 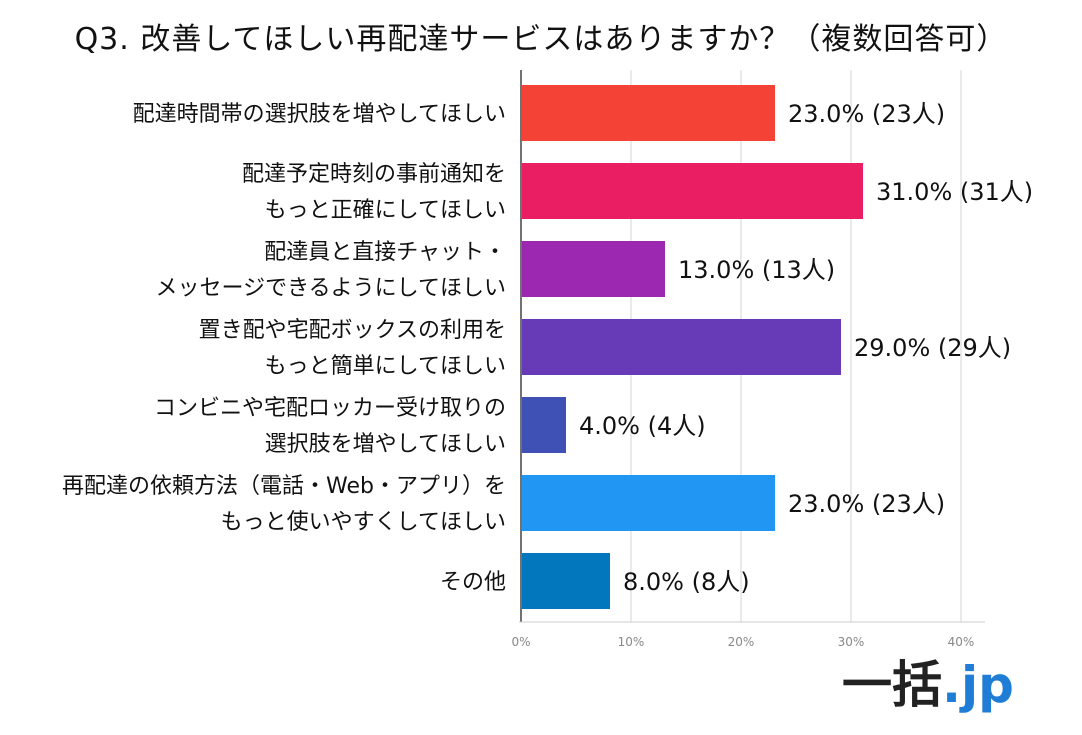 What do you see at coordinates (385, 366) in the screenshot?
I see `category-label: もっと簡単にしてほしい` at bounding box center [385, 366].